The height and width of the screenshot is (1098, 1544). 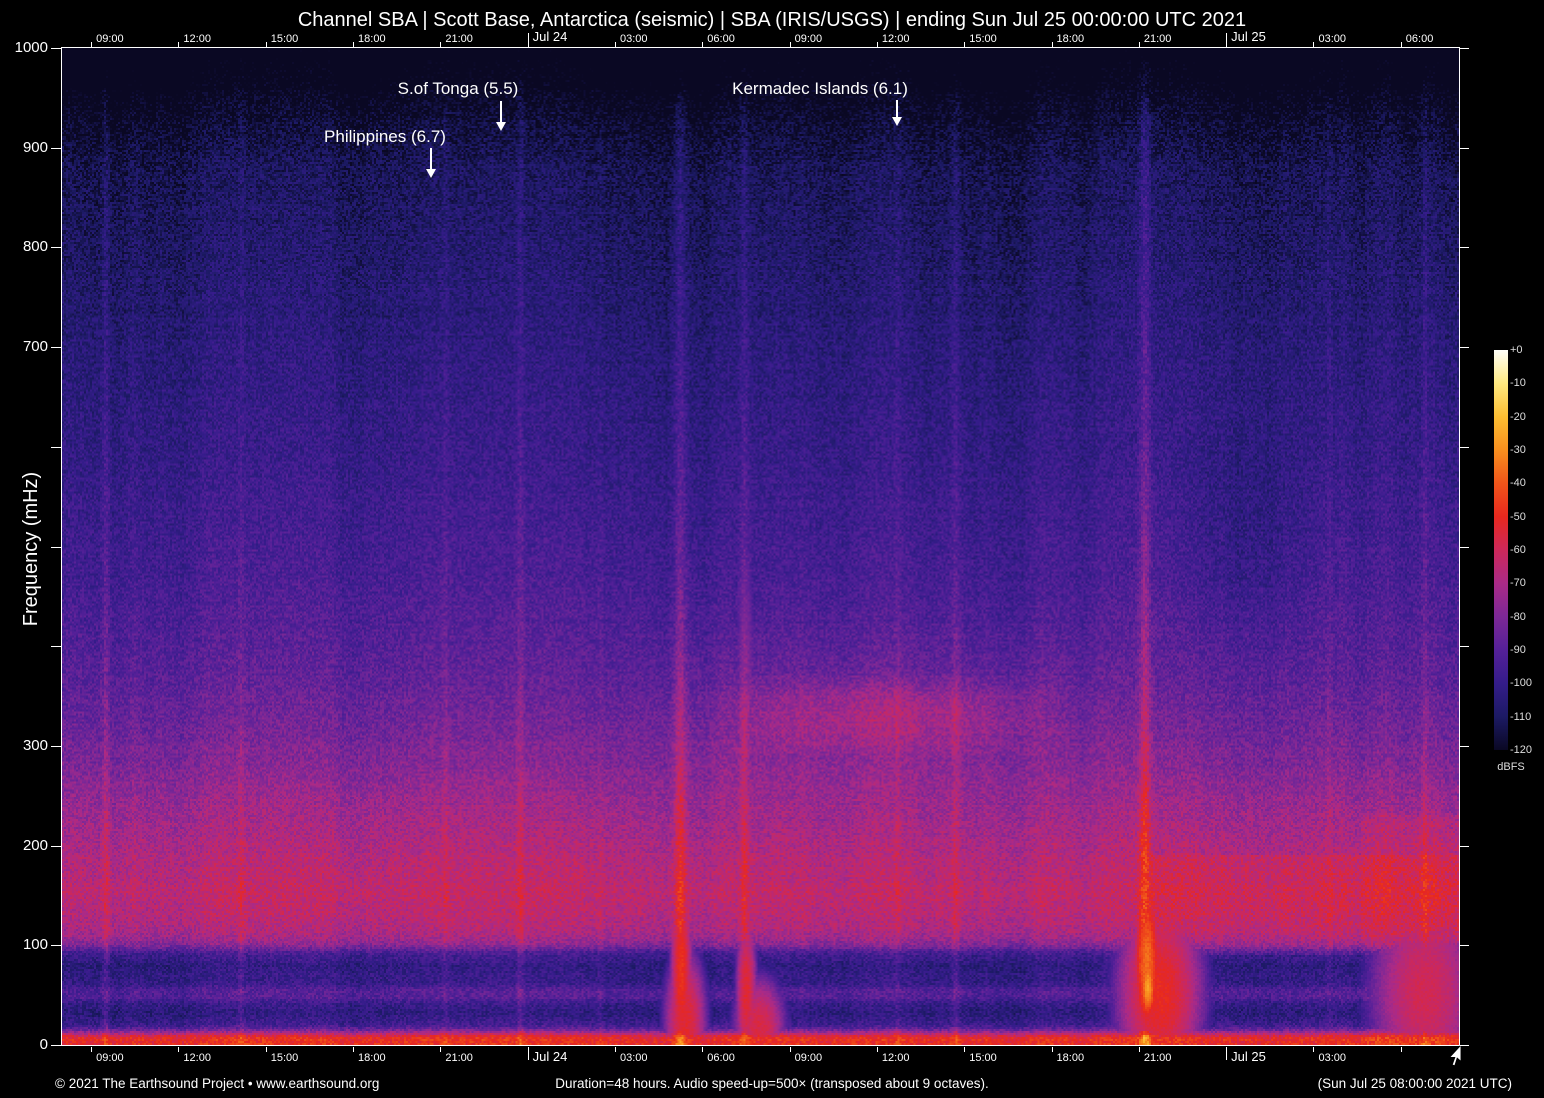 I want to click on y-axis-label: 100, so click(x=35, y=945).